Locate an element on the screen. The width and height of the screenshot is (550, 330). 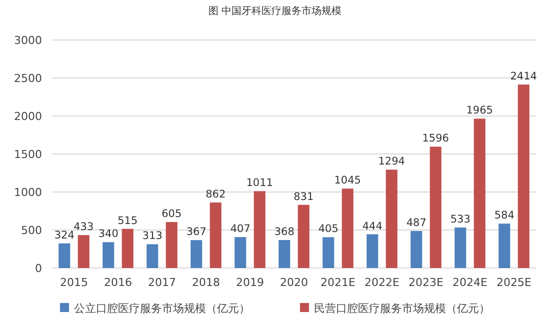
data-label: 1294 is located at coordinates (392, 162).